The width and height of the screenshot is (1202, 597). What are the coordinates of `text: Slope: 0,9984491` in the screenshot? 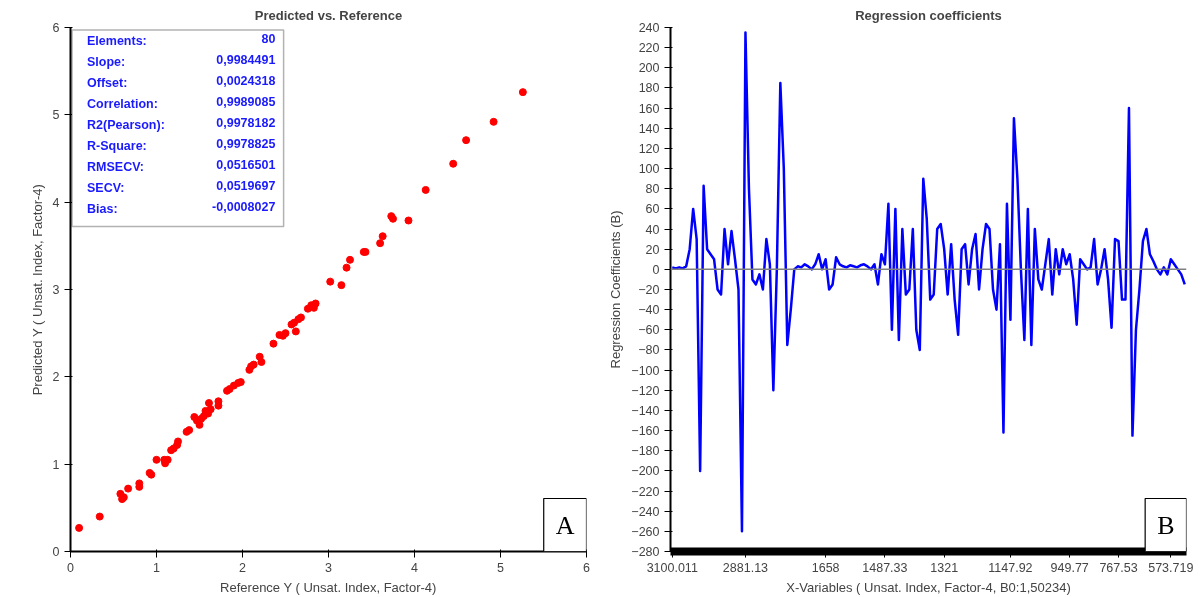 It's located at (181, 61).